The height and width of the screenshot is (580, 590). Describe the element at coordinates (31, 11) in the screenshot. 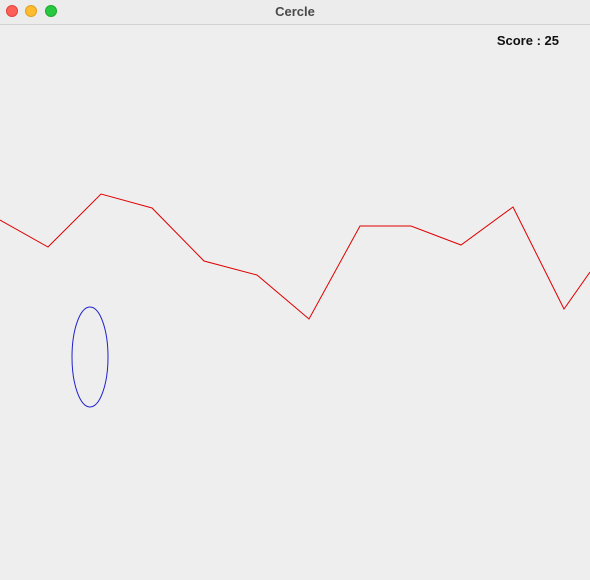

I see `minimize-icon` at that location.